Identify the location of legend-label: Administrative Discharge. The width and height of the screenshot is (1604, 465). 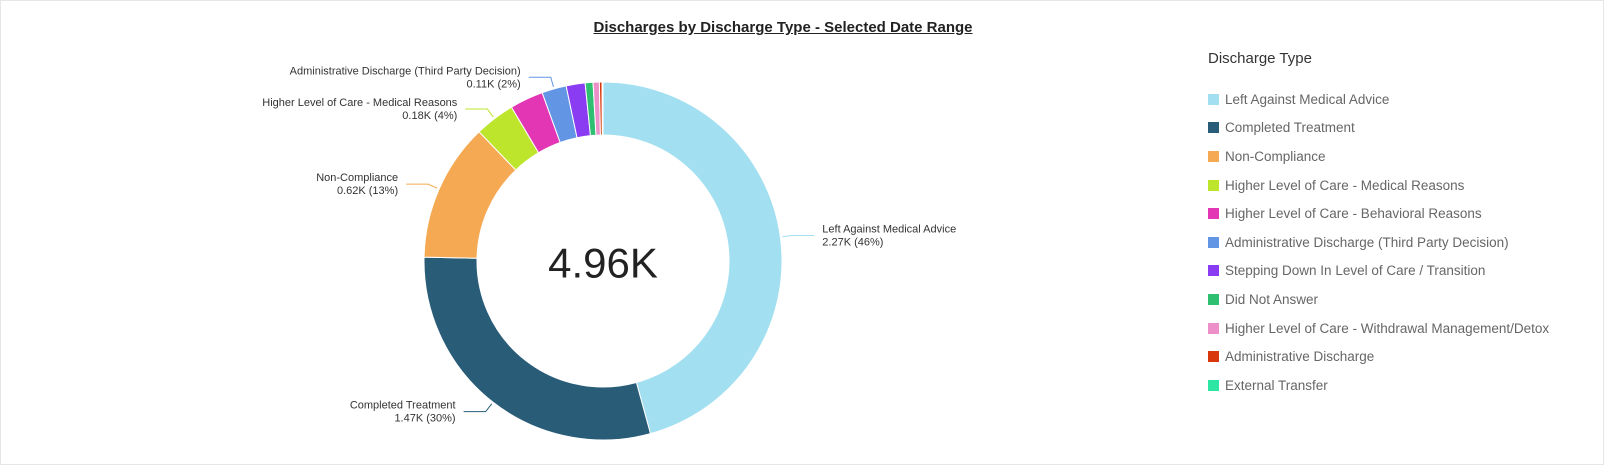
(1300, 357).